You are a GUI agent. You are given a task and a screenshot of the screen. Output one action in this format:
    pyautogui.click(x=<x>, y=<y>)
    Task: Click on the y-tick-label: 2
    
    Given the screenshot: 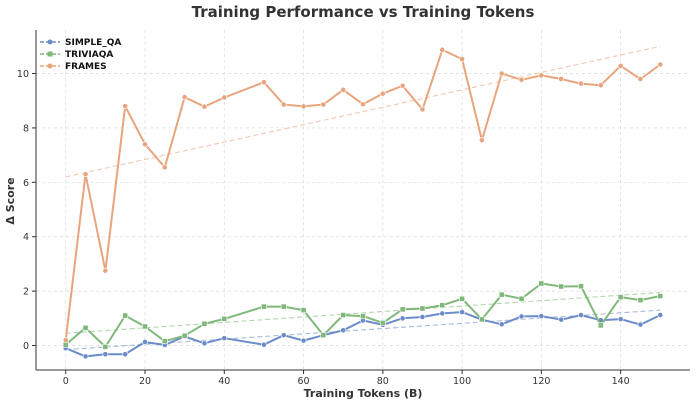 What is the action you would take?
    pyautogui.click(x=26, y=292)
    